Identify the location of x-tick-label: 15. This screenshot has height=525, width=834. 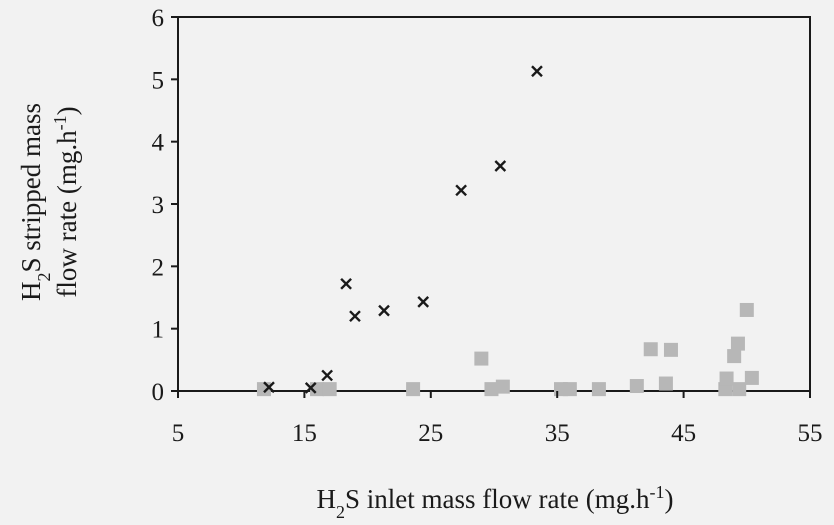
(304, 433).